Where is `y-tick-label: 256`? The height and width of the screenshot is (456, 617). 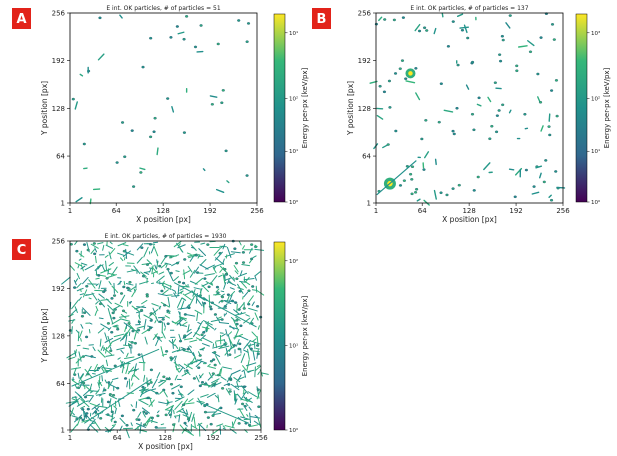
y-tick-label: 256 is located at coordinates (59, 242).